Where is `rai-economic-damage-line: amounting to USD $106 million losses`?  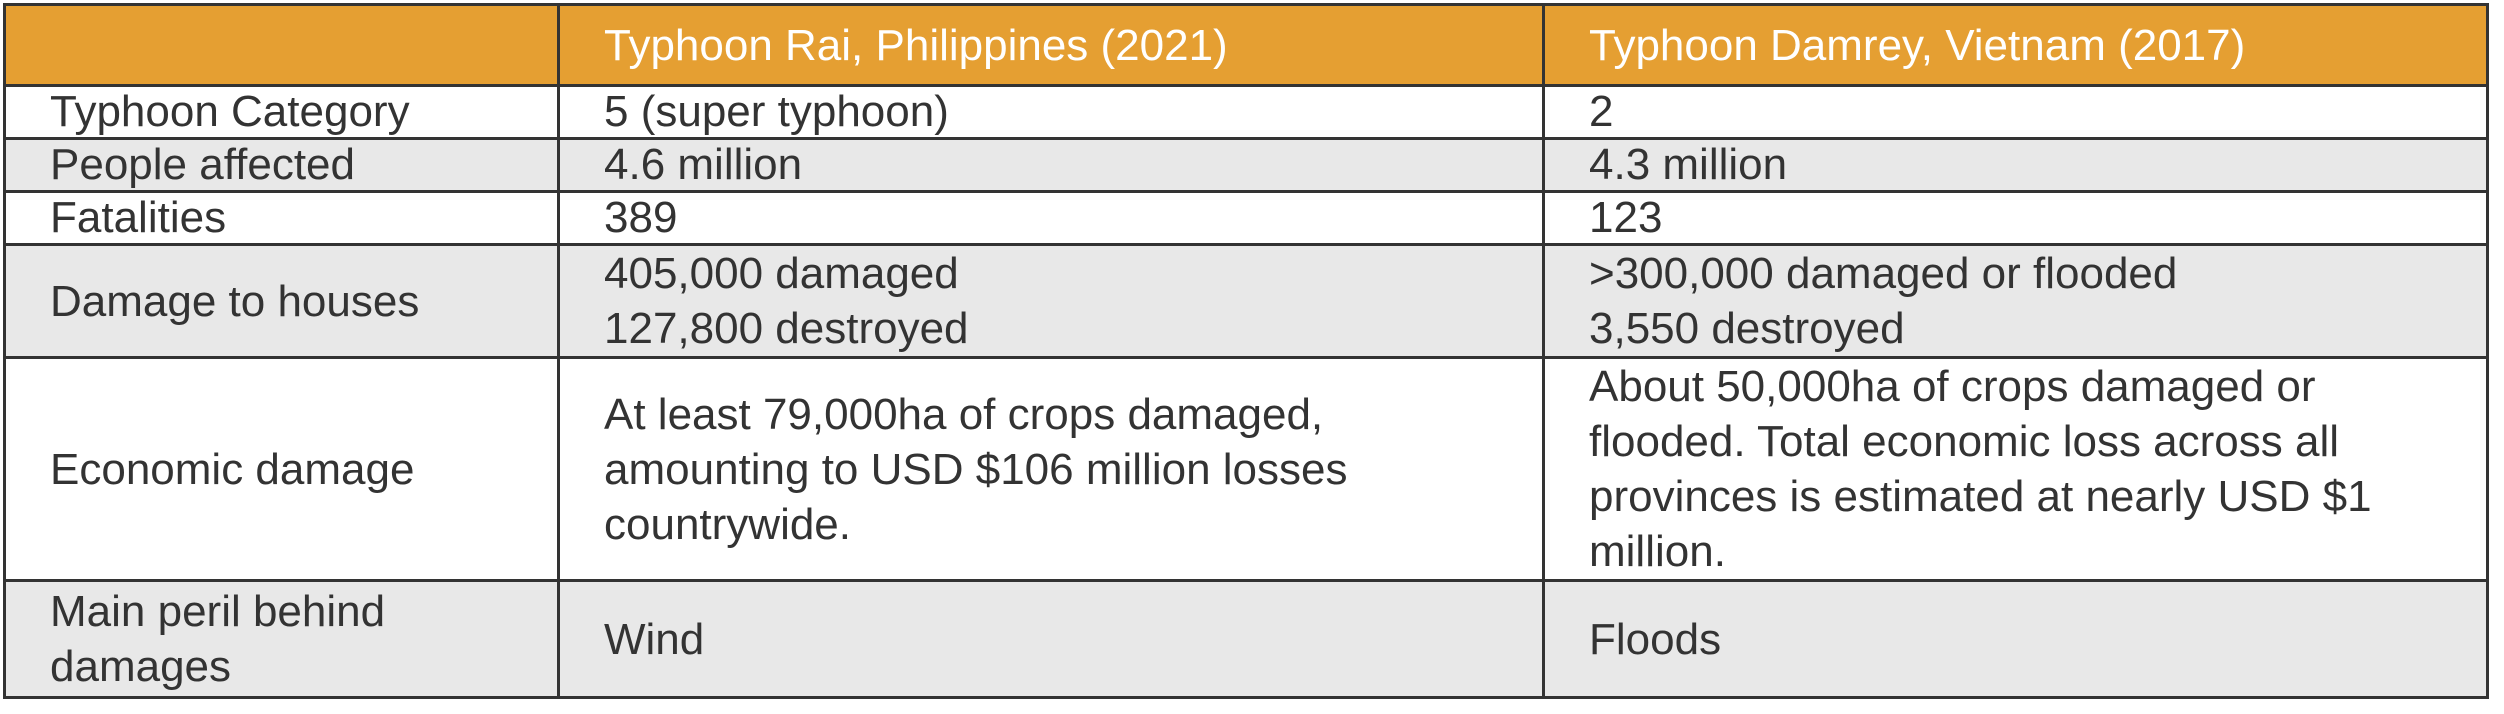 rai-economic-damage-line: amounting to USD $106 million losses is located at coordinates (976, 469).